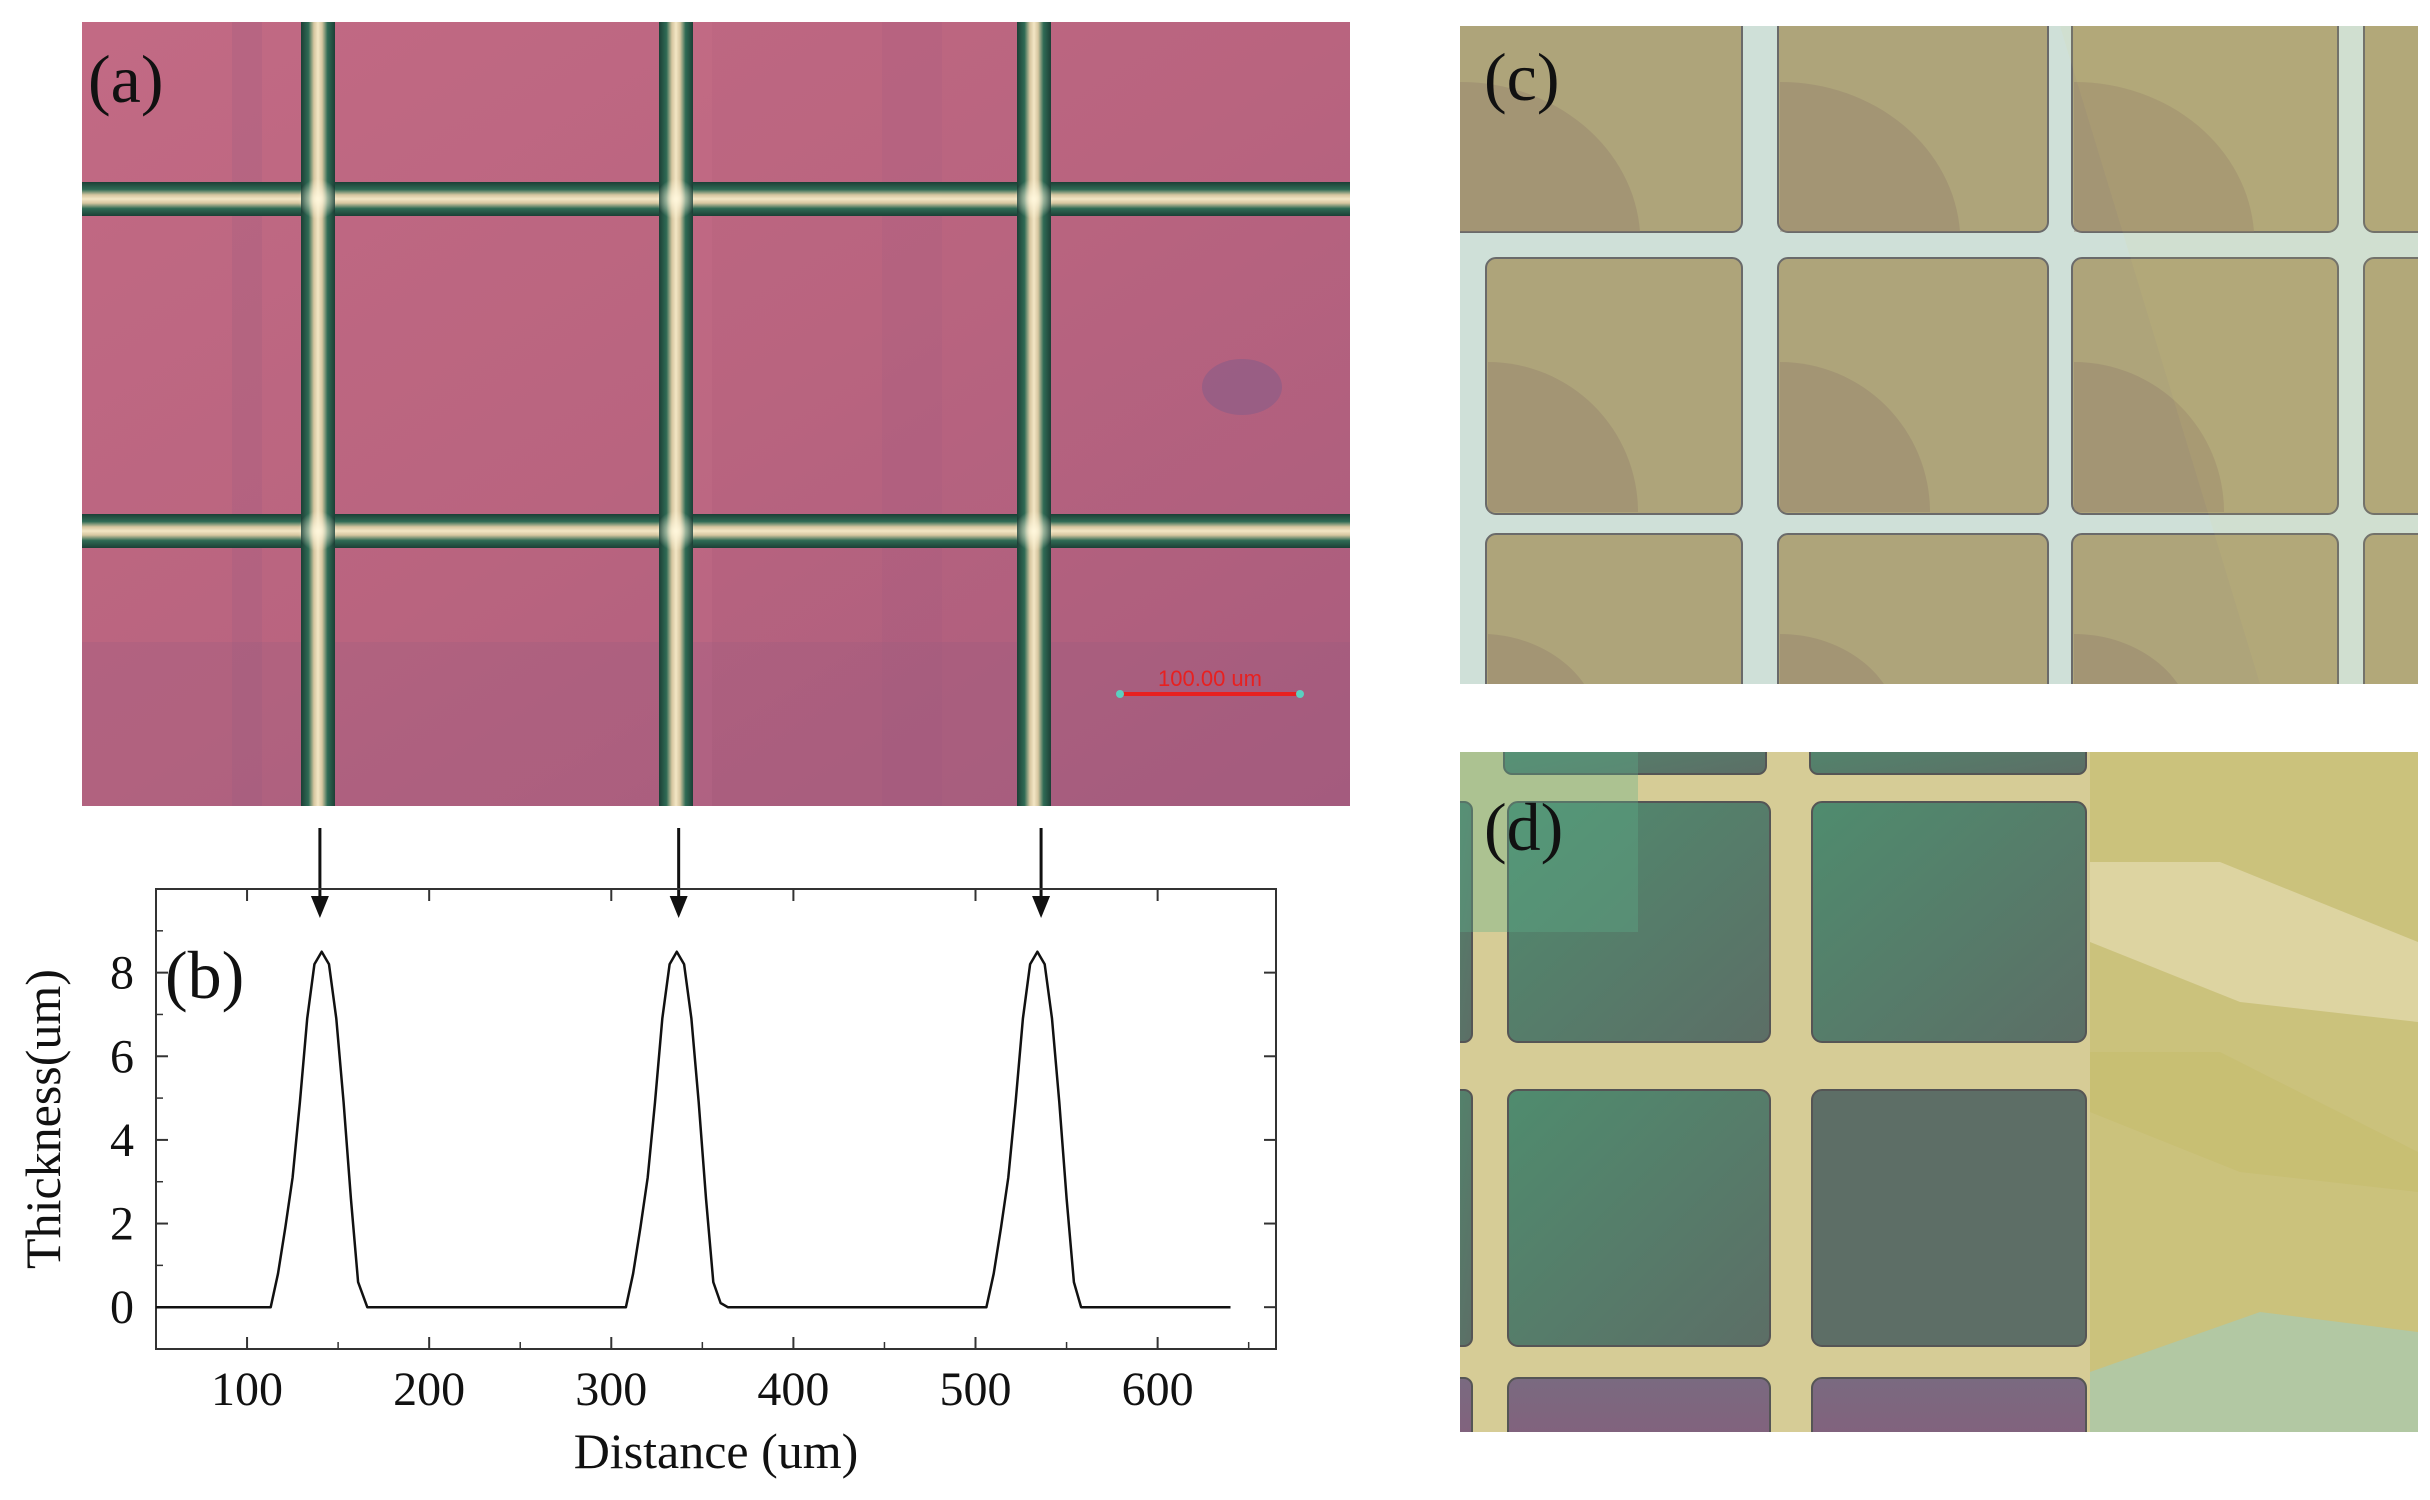 The height and width of the screenshot is (1500, 2430). What do you see at coordinates (247, 1389) in the screenshot?
I see `x-tick-label: 100` at bounding box center [247, 1389].